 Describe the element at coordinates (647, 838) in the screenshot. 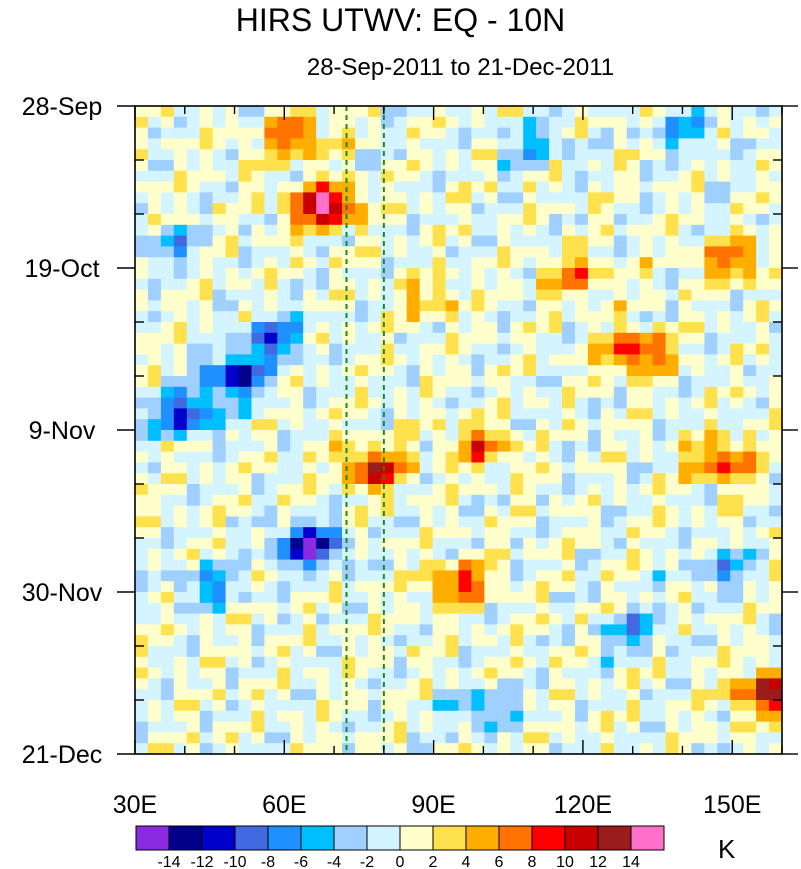

I see `colorbar-swatch` at that location.